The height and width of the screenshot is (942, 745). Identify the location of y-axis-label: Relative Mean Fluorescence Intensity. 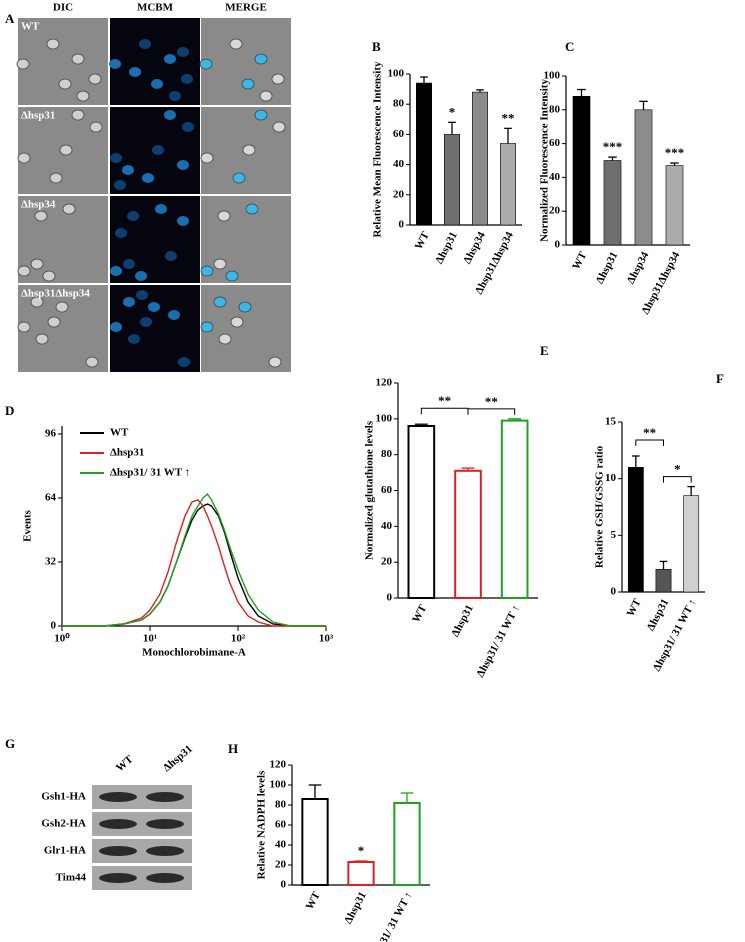
(378, 149).